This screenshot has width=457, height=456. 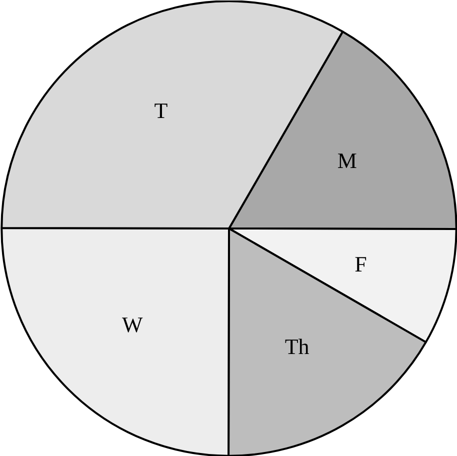 I want to click on slice-label: M, so click(x=347, y=161).